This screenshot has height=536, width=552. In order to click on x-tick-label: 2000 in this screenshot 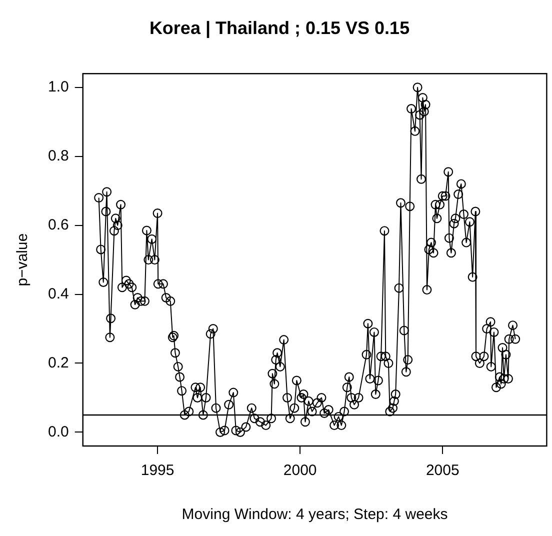, I will do `click(300, 471)`.